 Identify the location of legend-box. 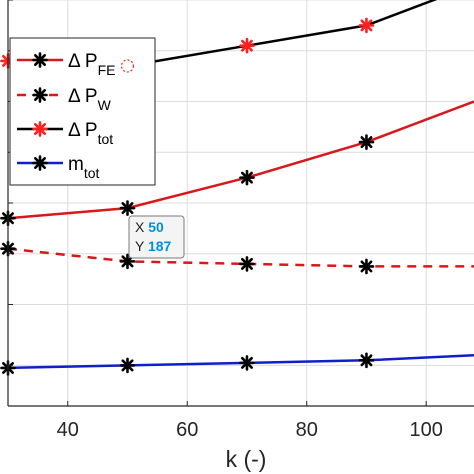
(82, 111).